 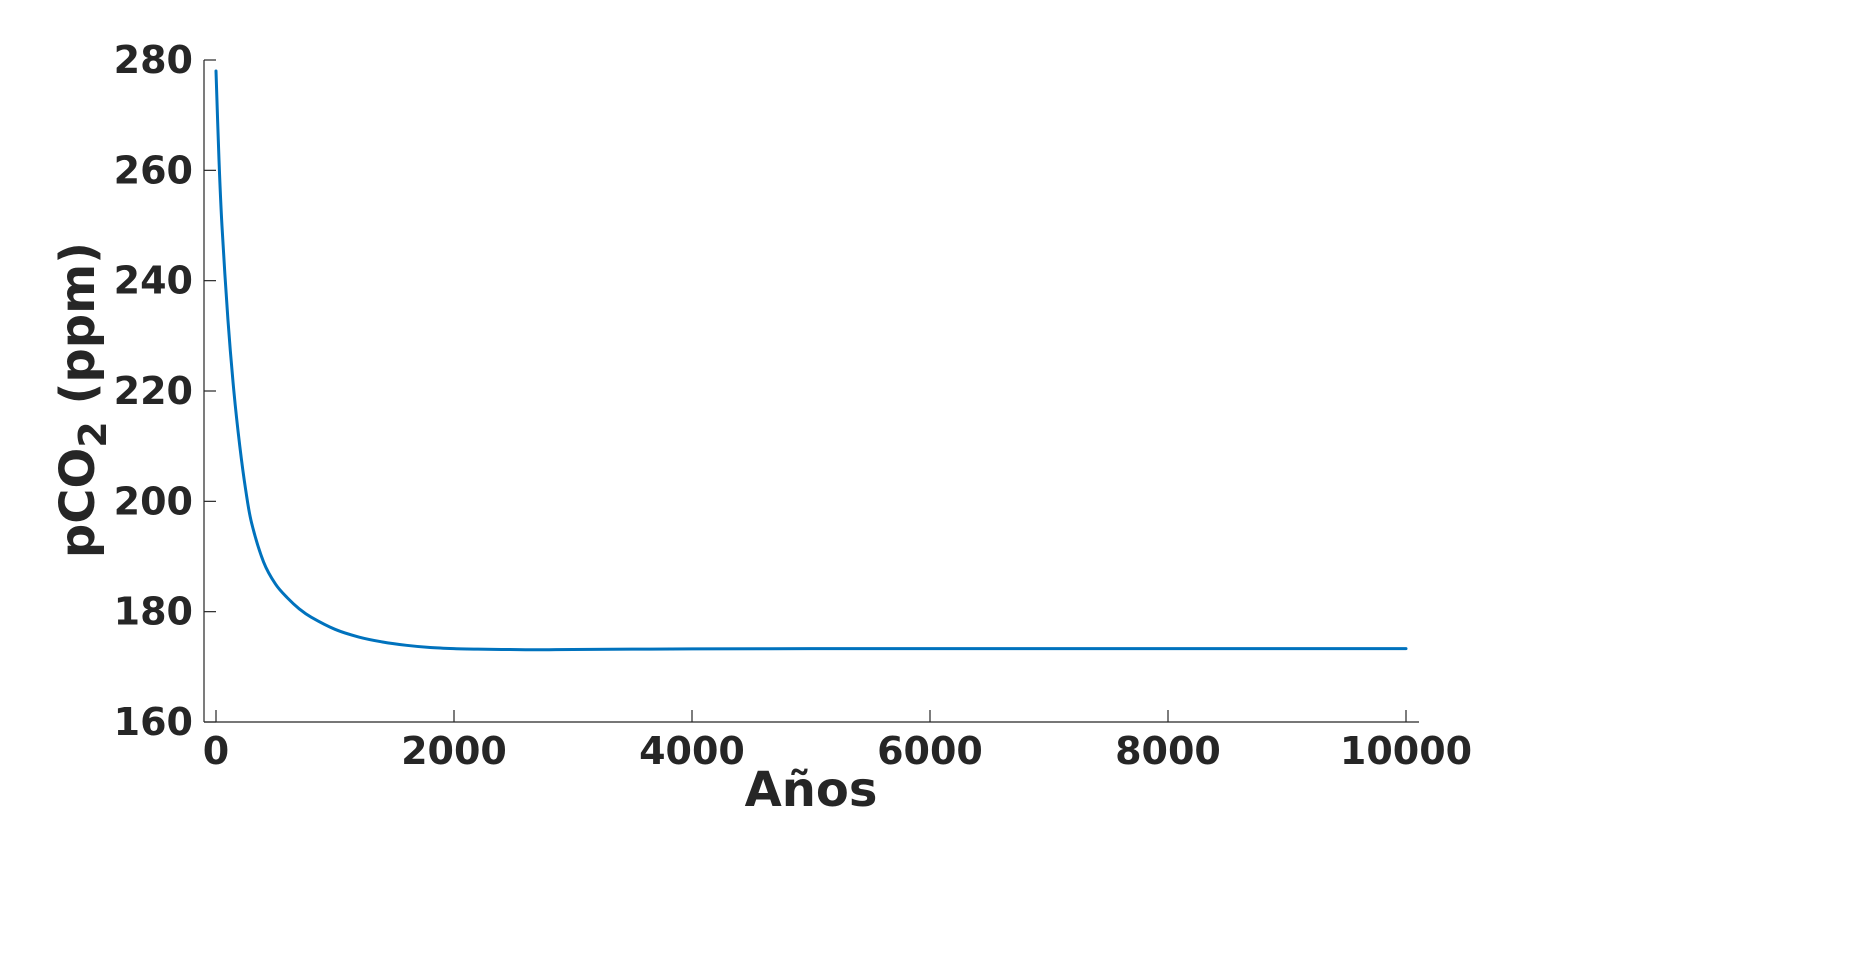 What do you see at coordinates (811, 790) in the screenshot?
I see `x-axis-title: Años` at bounding box center [811, 790].